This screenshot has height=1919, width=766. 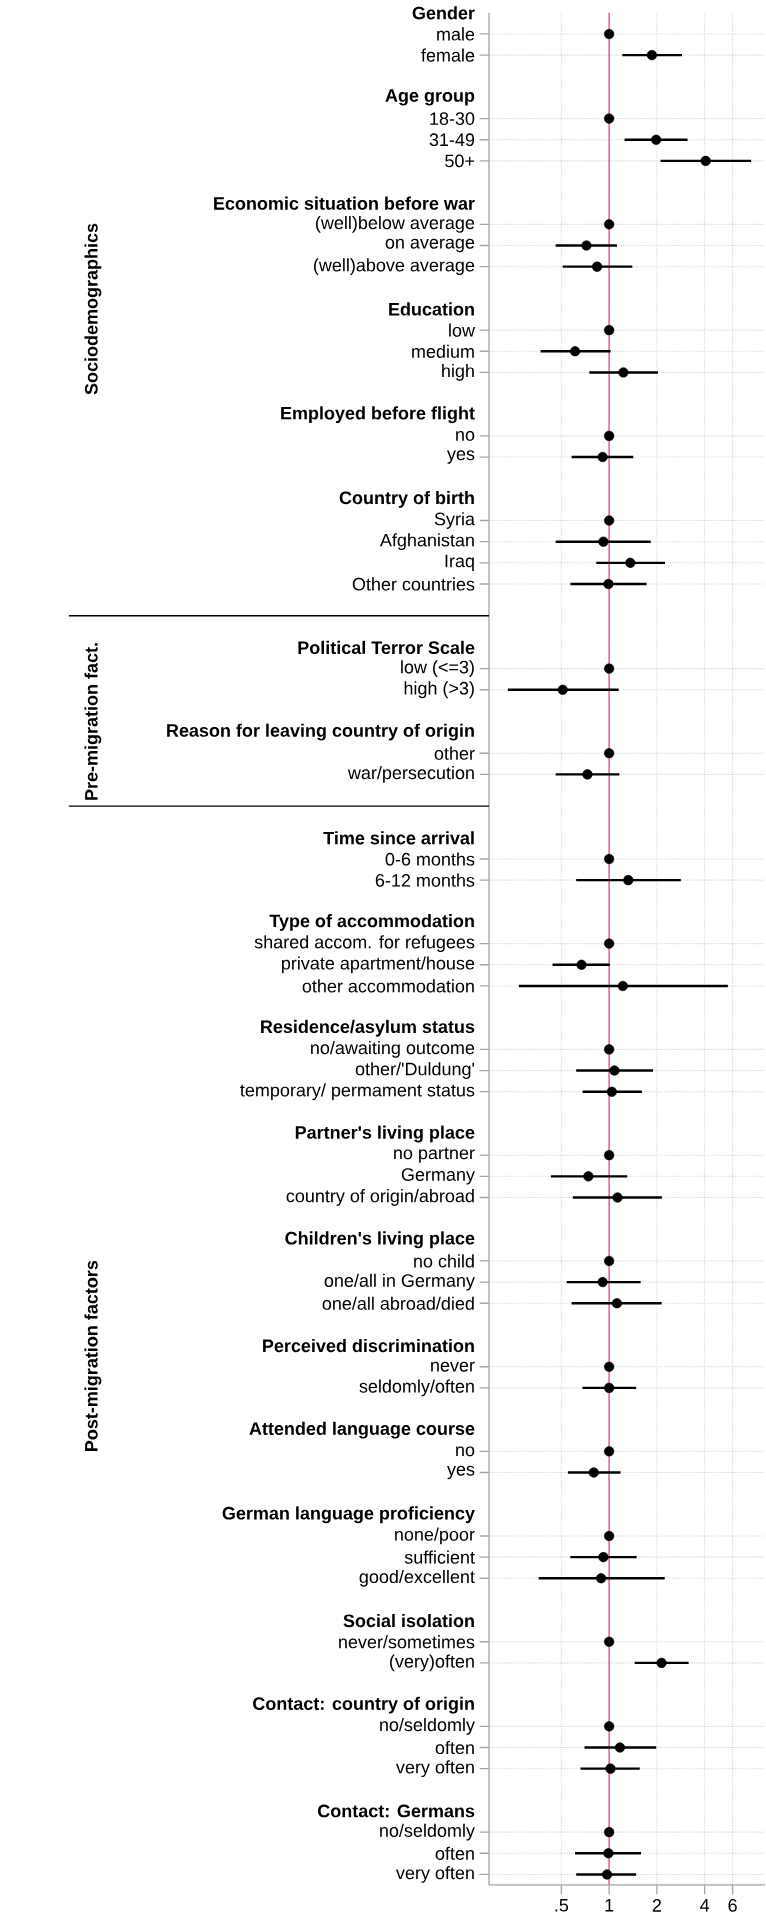 What do you see at coordinates (349, 1515) in the screenshot?
I see `y-tick-label: German language proficiency` at bounding box center [349, 1515].